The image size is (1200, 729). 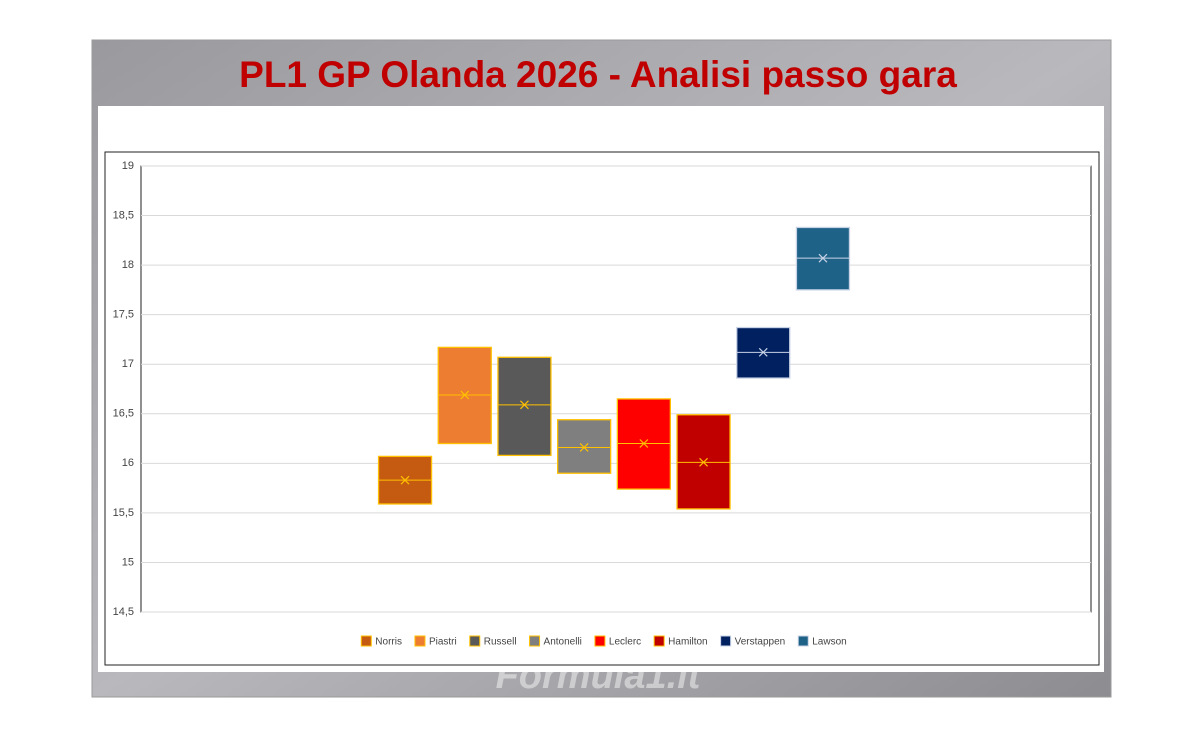 What do you see at coordinates (625, 642) in the screenshot?
I see `legend-label: Leclerc` at bounding box center [625, 642].